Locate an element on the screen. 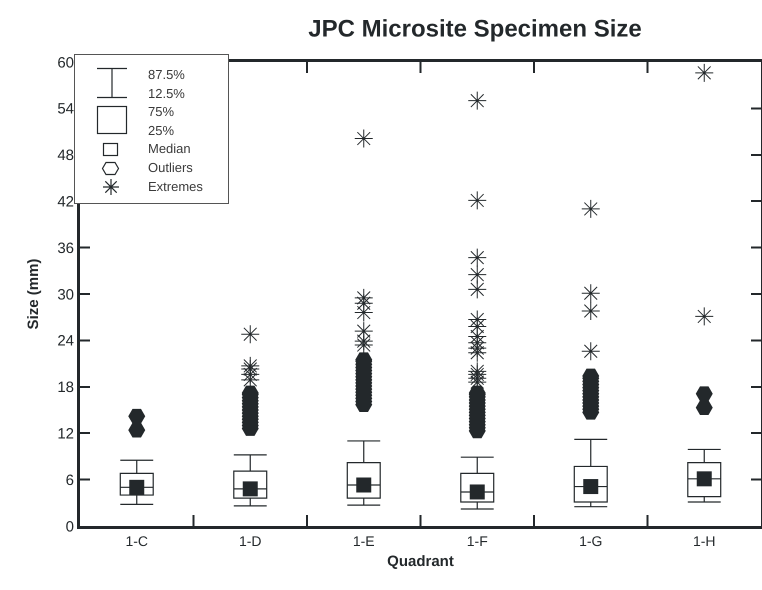 This screenshot has width=762, height=590. x-tick-label: 1-E is located at coordinates (363, 540).